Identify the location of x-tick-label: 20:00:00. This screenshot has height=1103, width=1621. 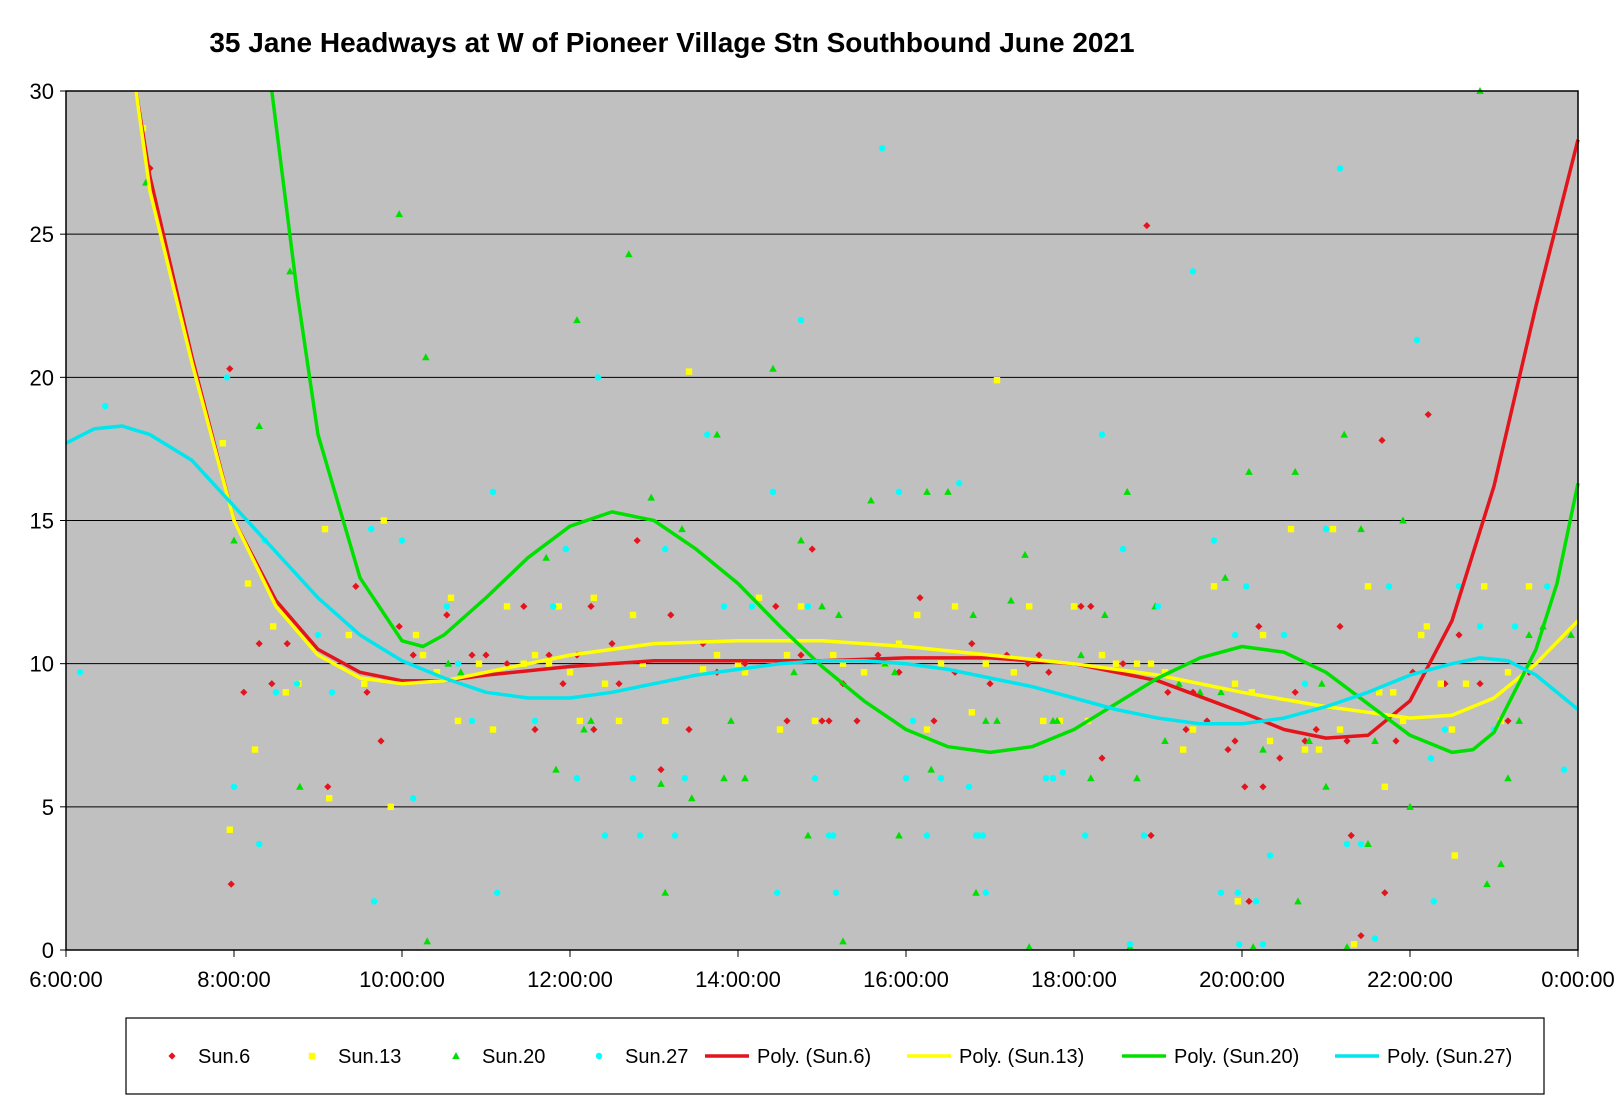
(1242, 979).